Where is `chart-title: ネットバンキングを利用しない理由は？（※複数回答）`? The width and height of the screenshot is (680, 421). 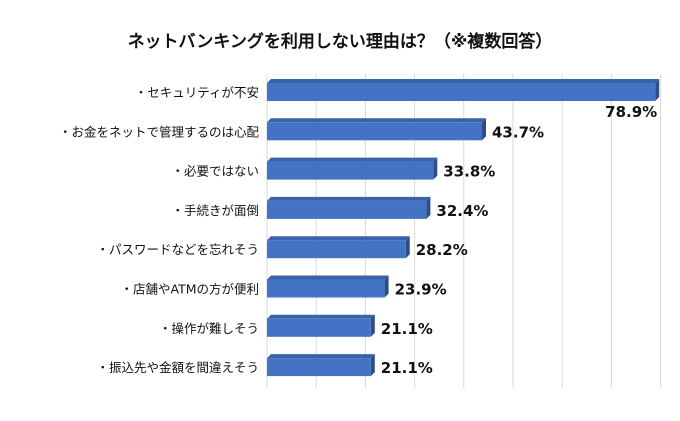 chart-title: ネットバンキングを利用しない理由は？（※複数回答） is located at coordinates (340, 42).